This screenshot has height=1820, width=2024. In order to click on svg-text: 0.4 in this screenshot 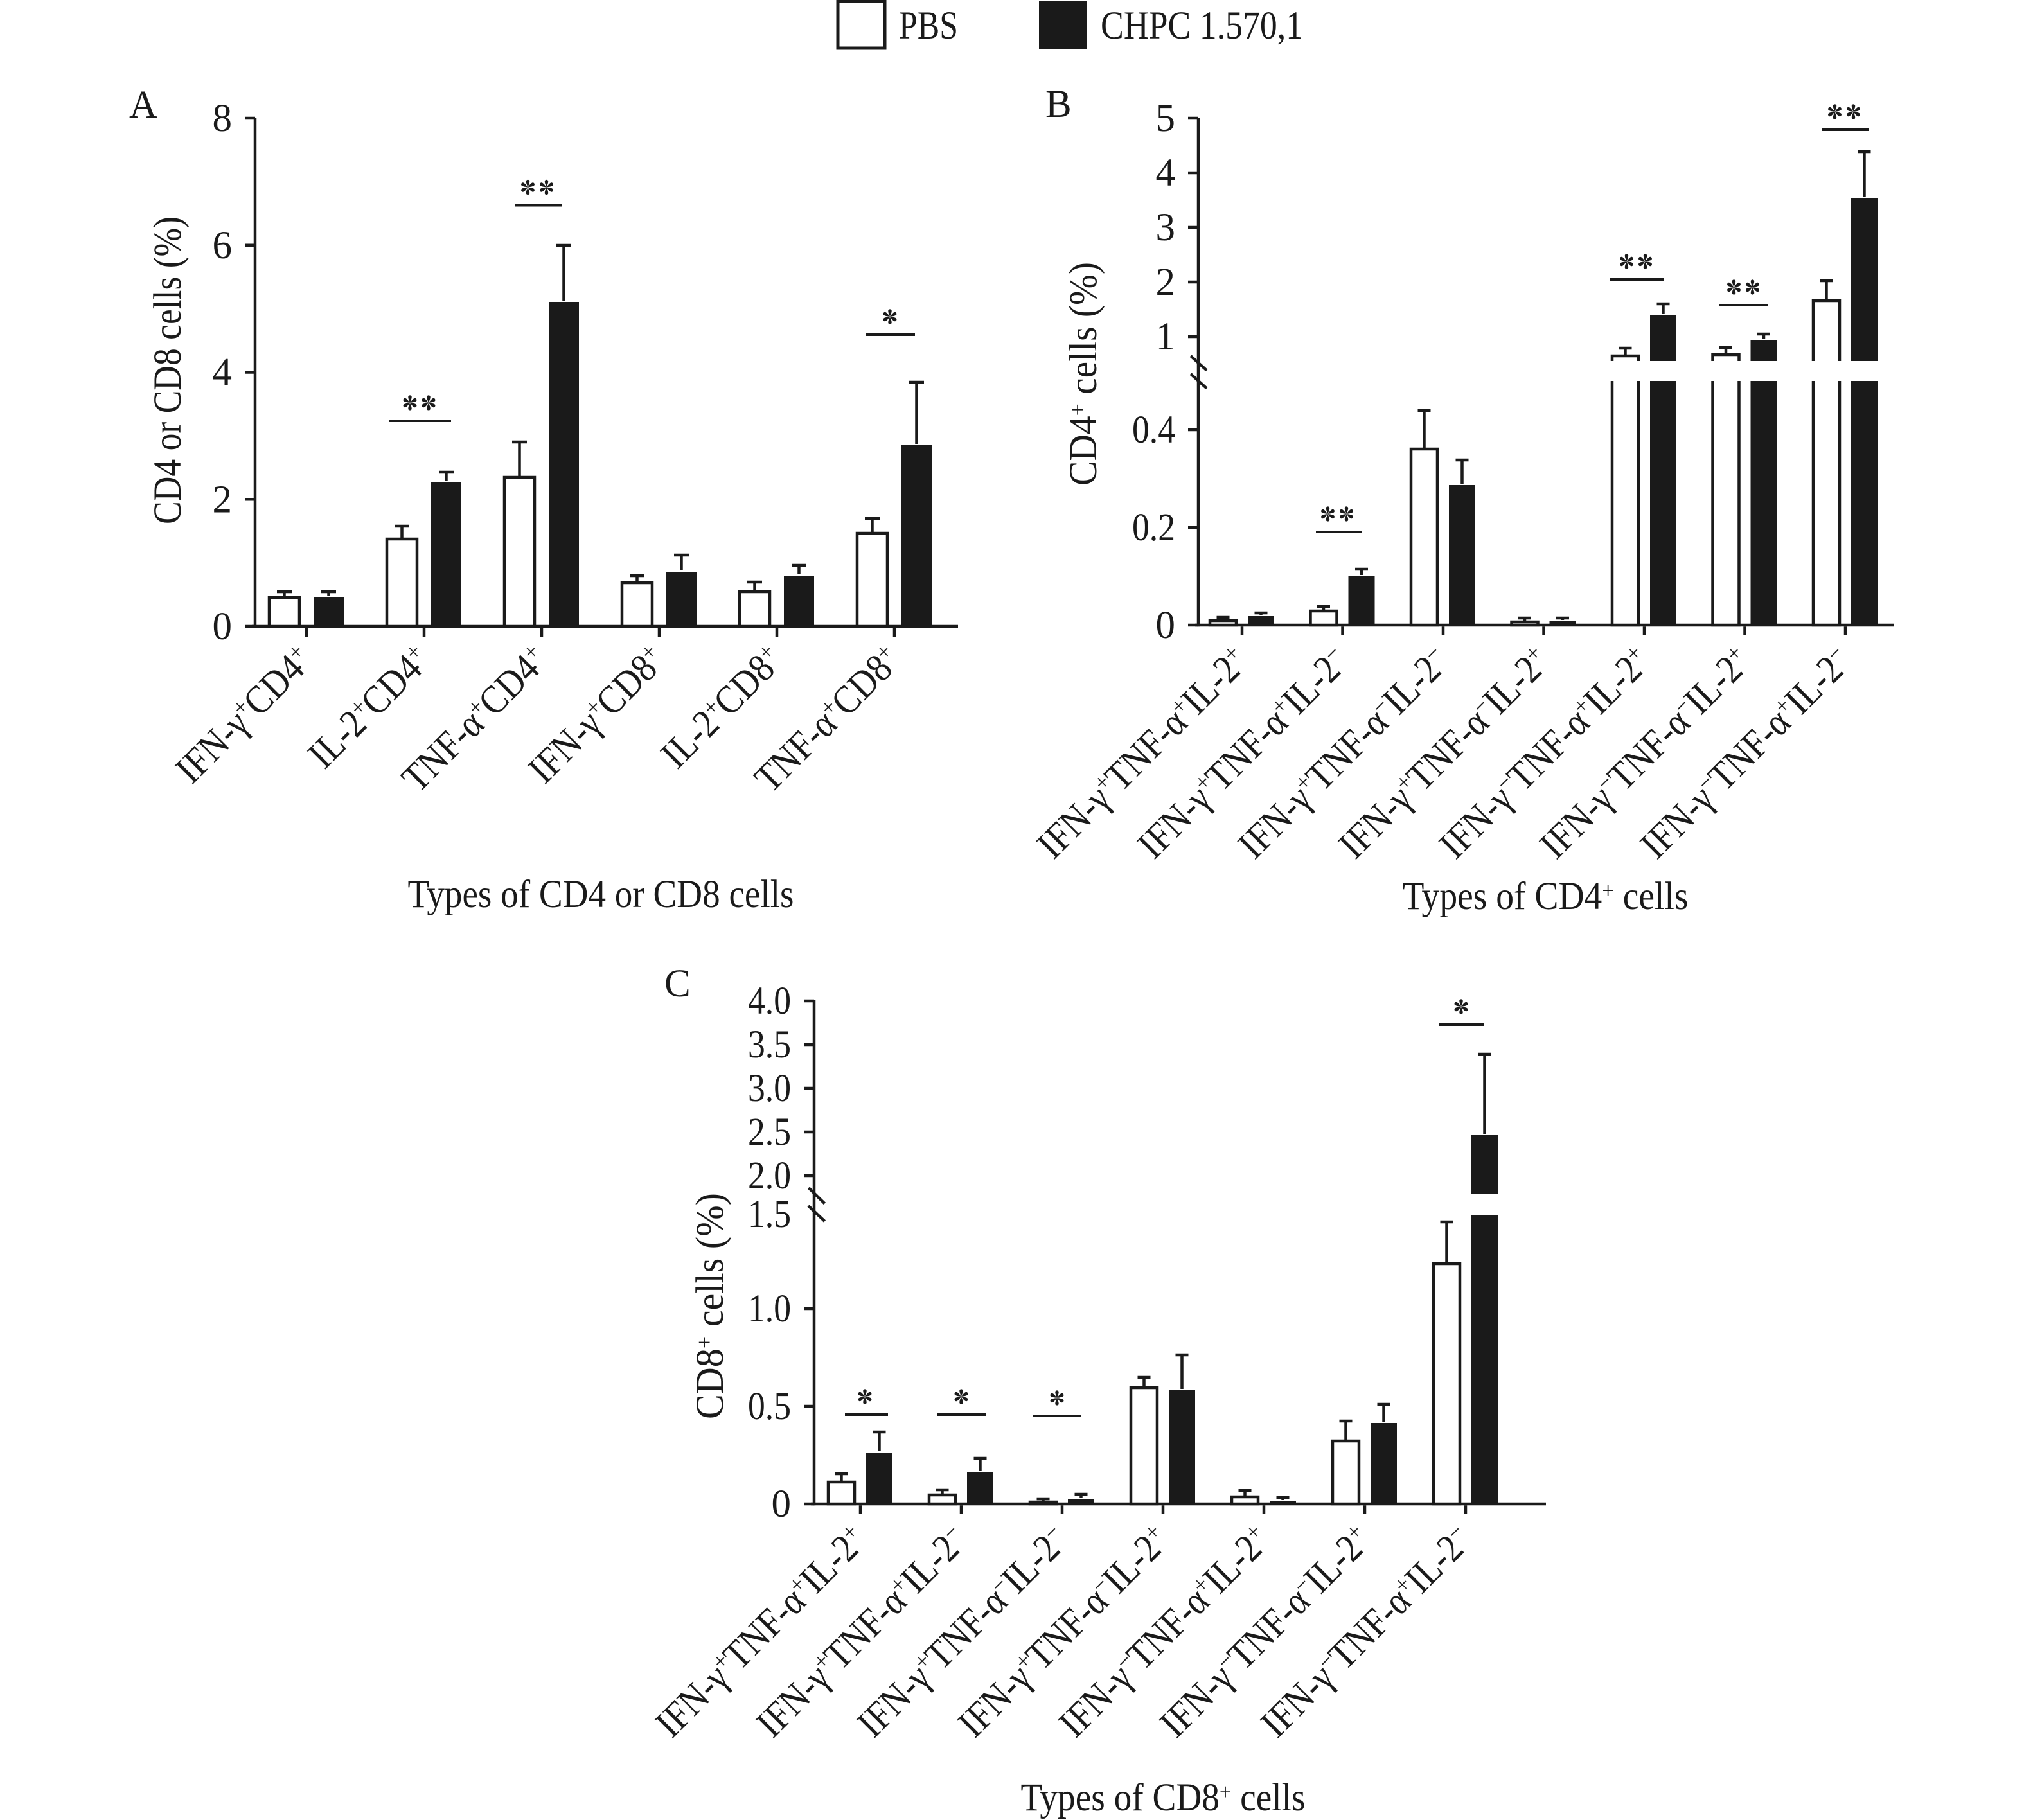, I will do `click(1153, 430)`.